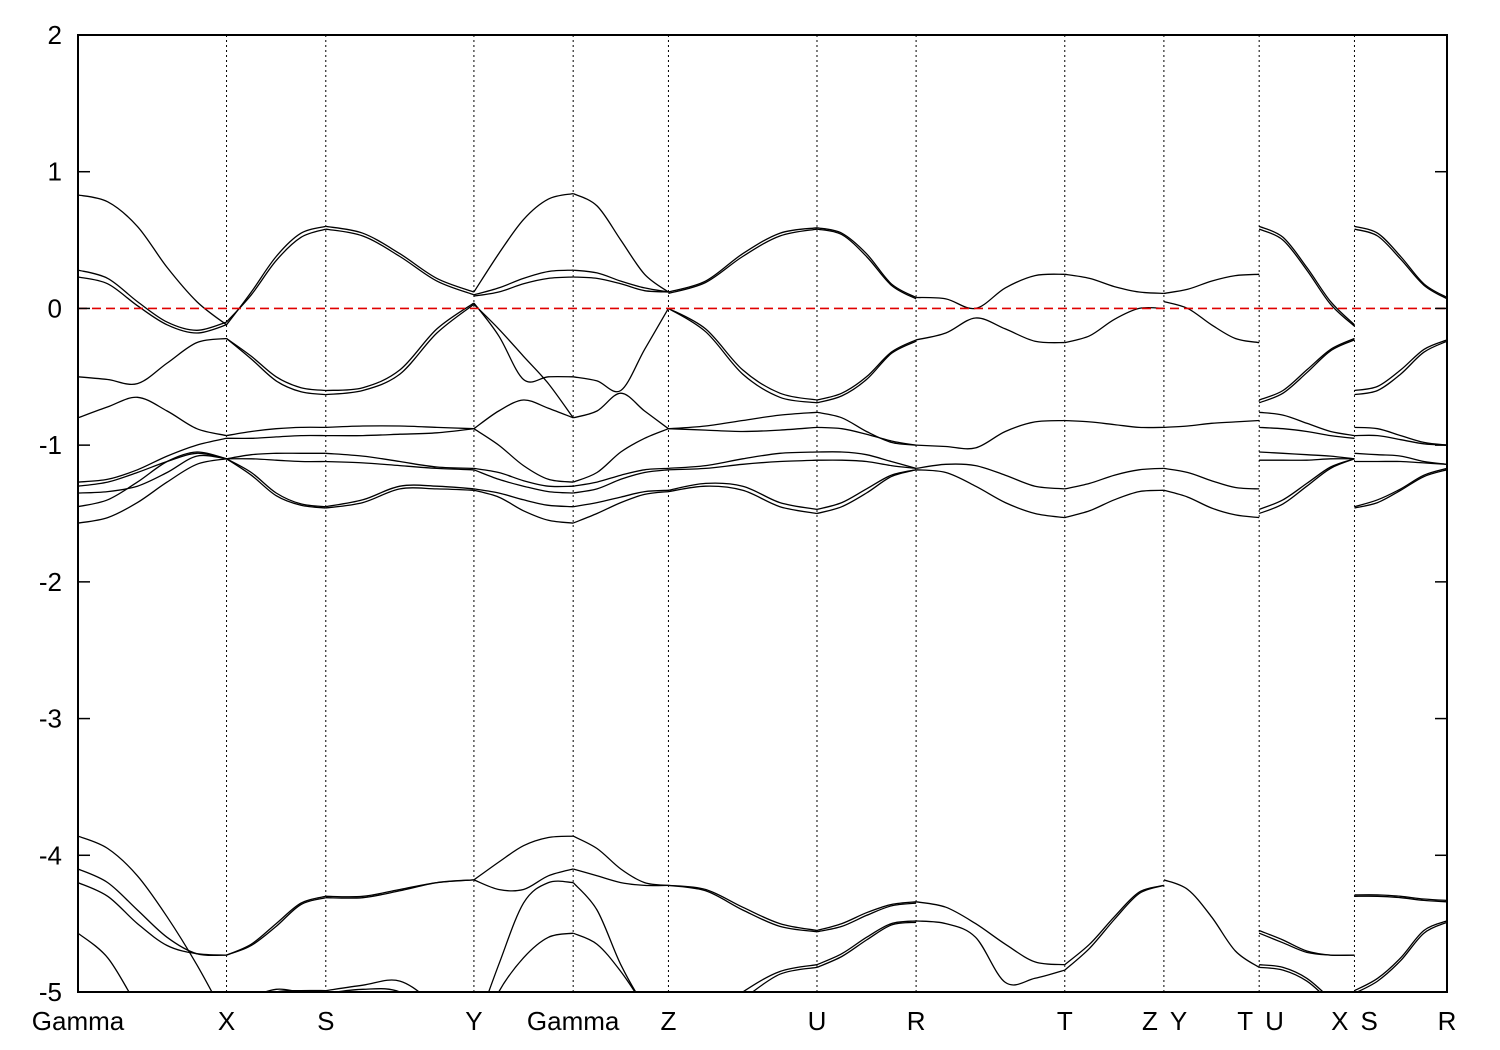  What do you see at coordinates (916, 1021) in the screenshot?
I see `kpoint-label: R` at bounding box center [916, 1021].